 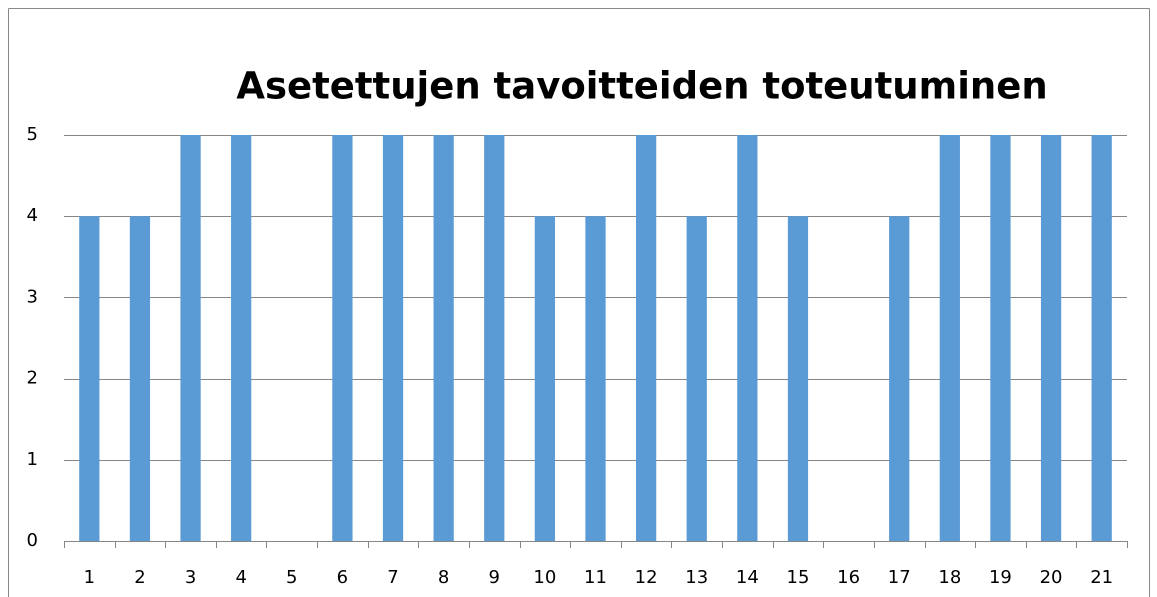 I want to click on x-tick-label: 6, so click(x=342, y=577).